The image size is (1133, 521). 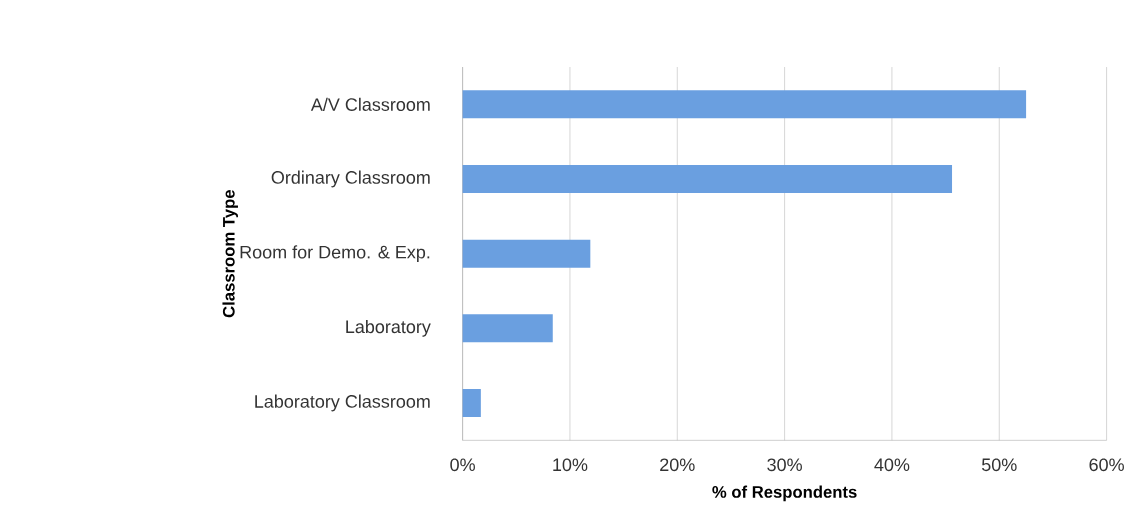 What do you see at coordinates (370, 104) in the screenshot?
I see `y-tick-label: A/V Classroom` at bounding box center [370, 104].